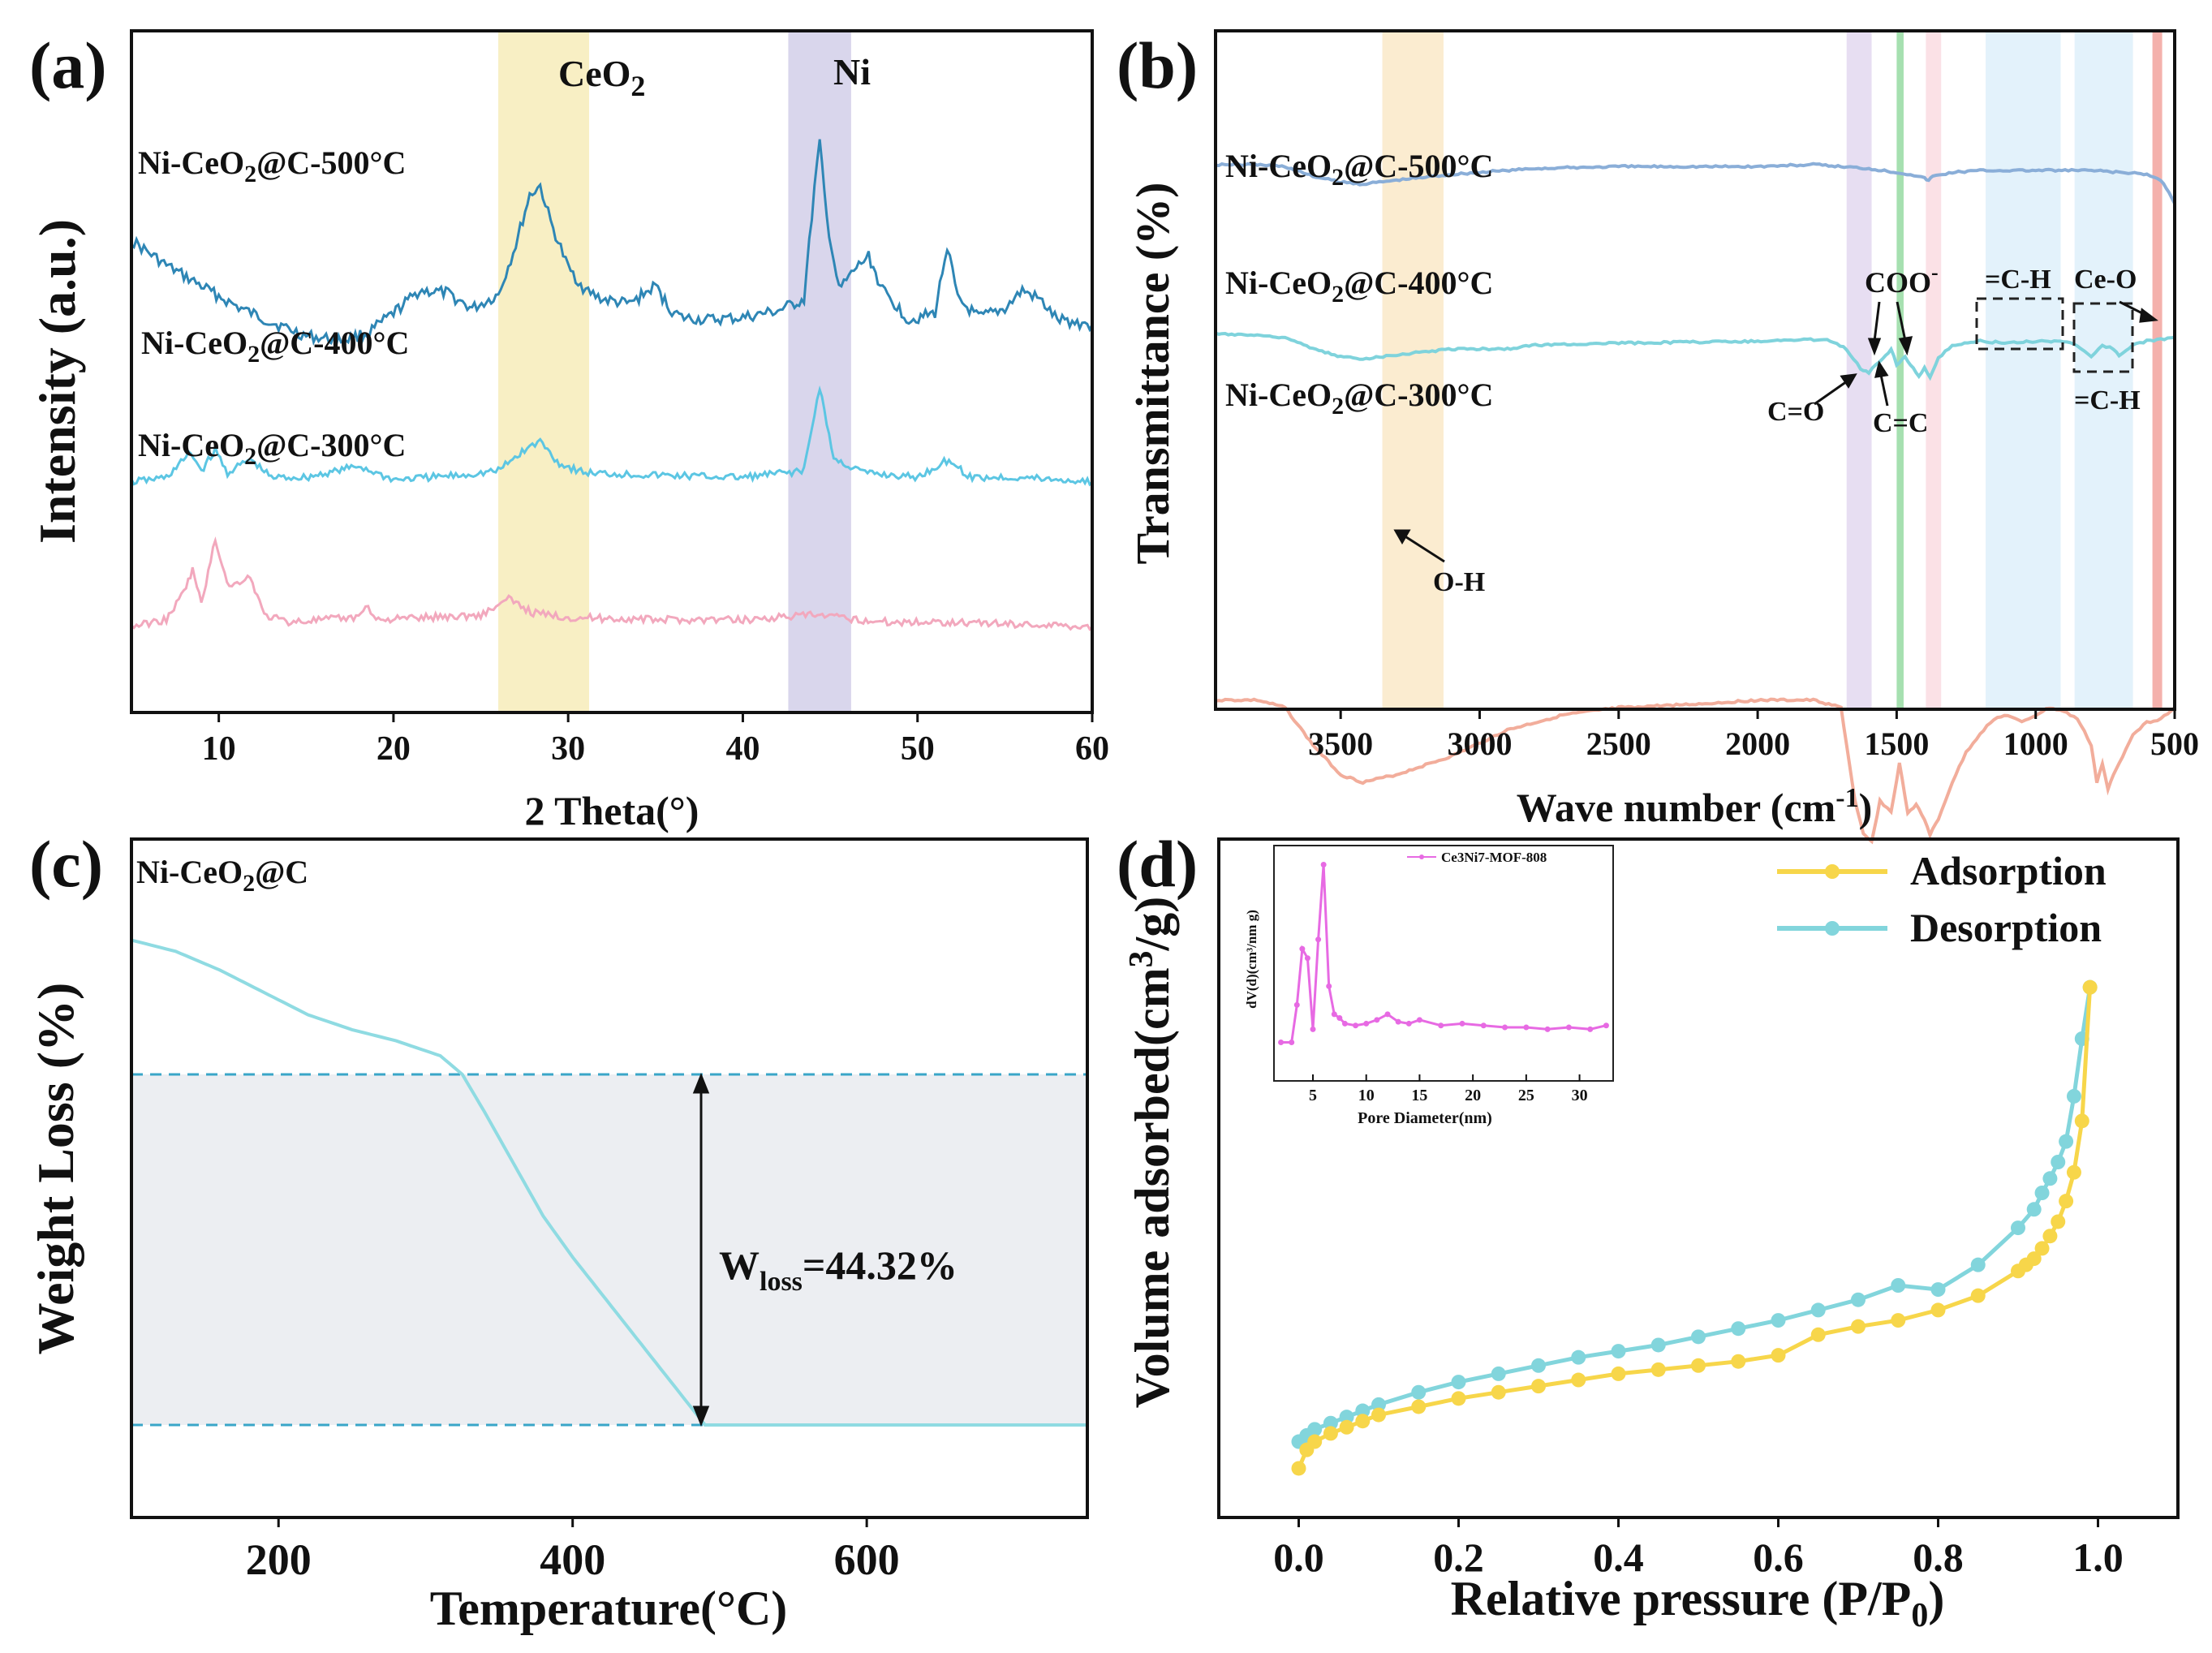 The image size is (2212, 1653). What do you see at coordinates (612, 811) in the screenshot?
I see `x-axis-label-a: 2 Theta(°)` at bounding box center [612, 811].